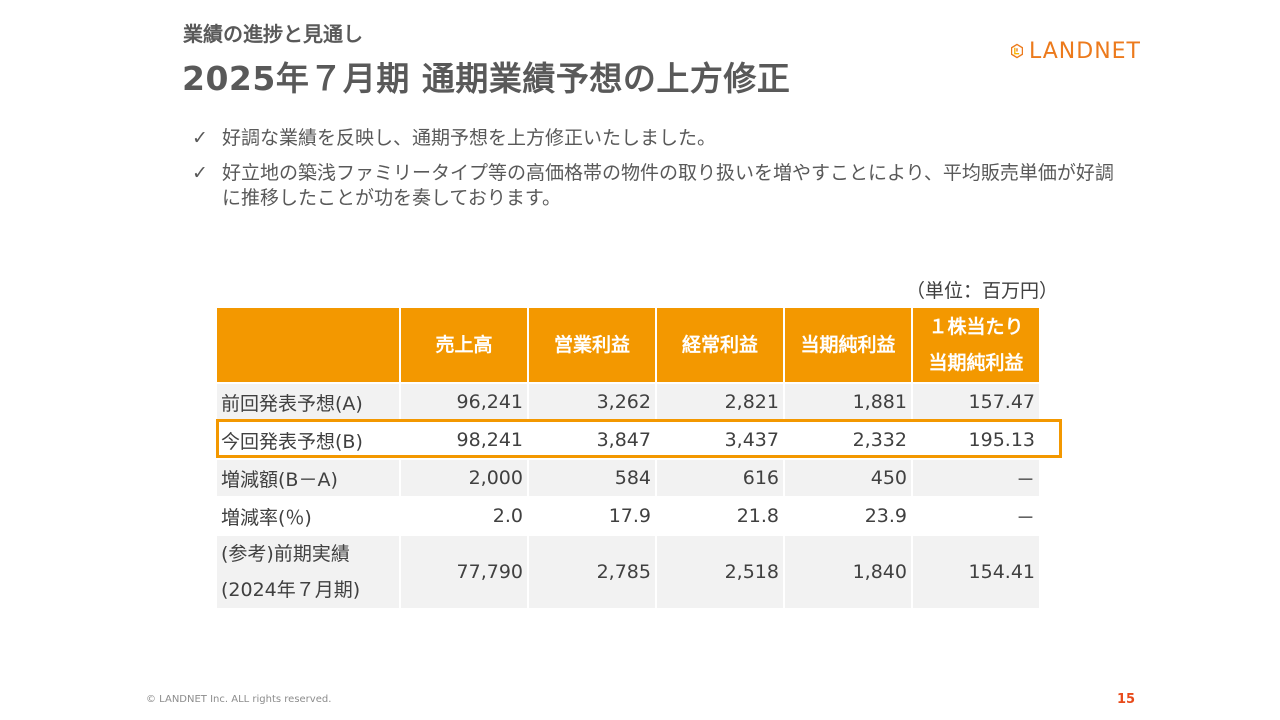 The width and height of the screenshot is (1280, 720). Describe the element at coordinates (720, 440) in the screenshot. I see `table-cell: 3,437` at that location.